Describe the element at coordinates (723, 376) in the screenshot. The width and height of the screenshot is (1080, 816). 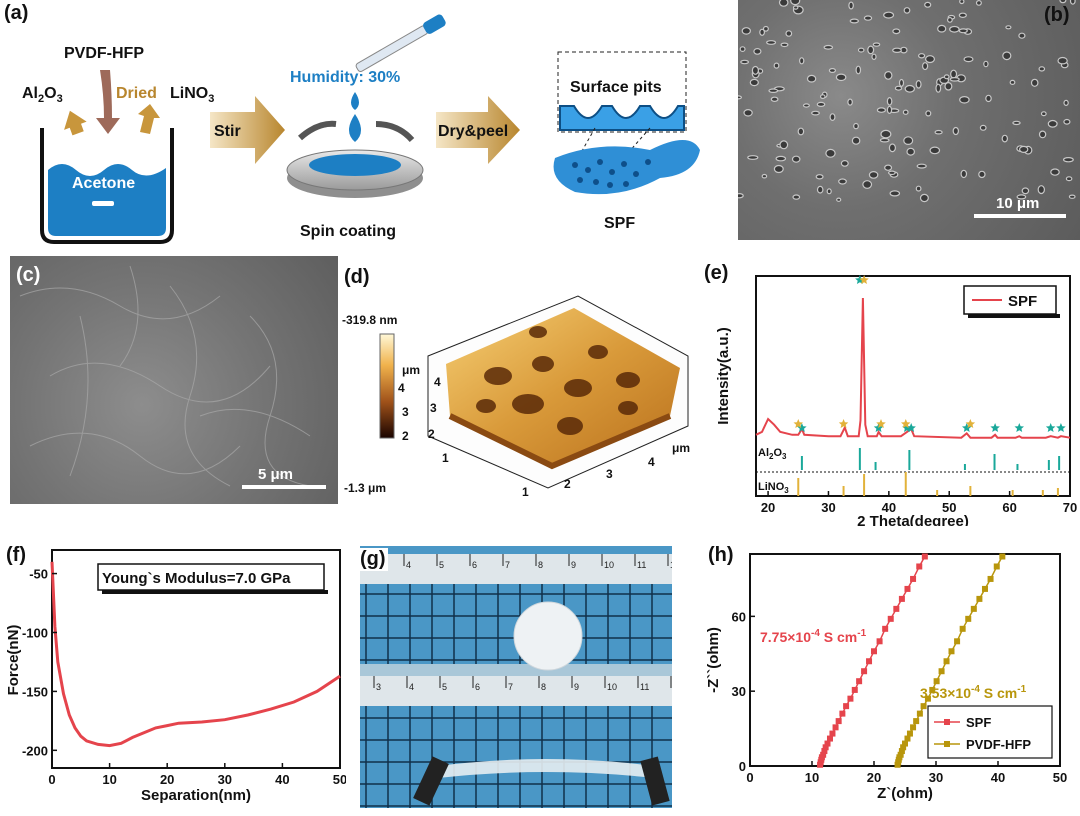
I see `y-axis-title: Intensity(a.u.)` at that location.